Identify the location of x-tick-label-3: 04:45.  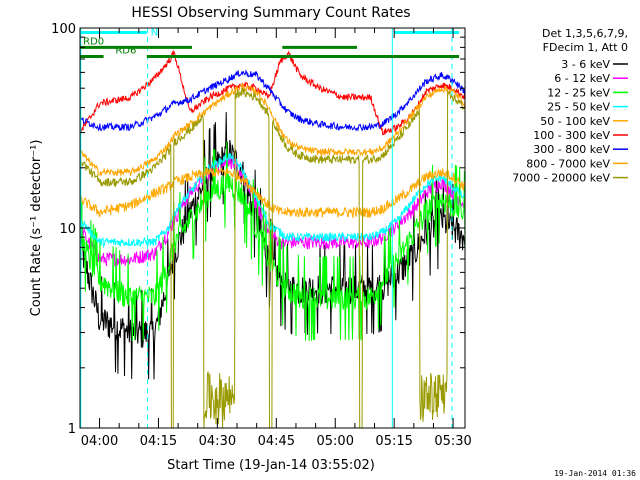
(276, 441).